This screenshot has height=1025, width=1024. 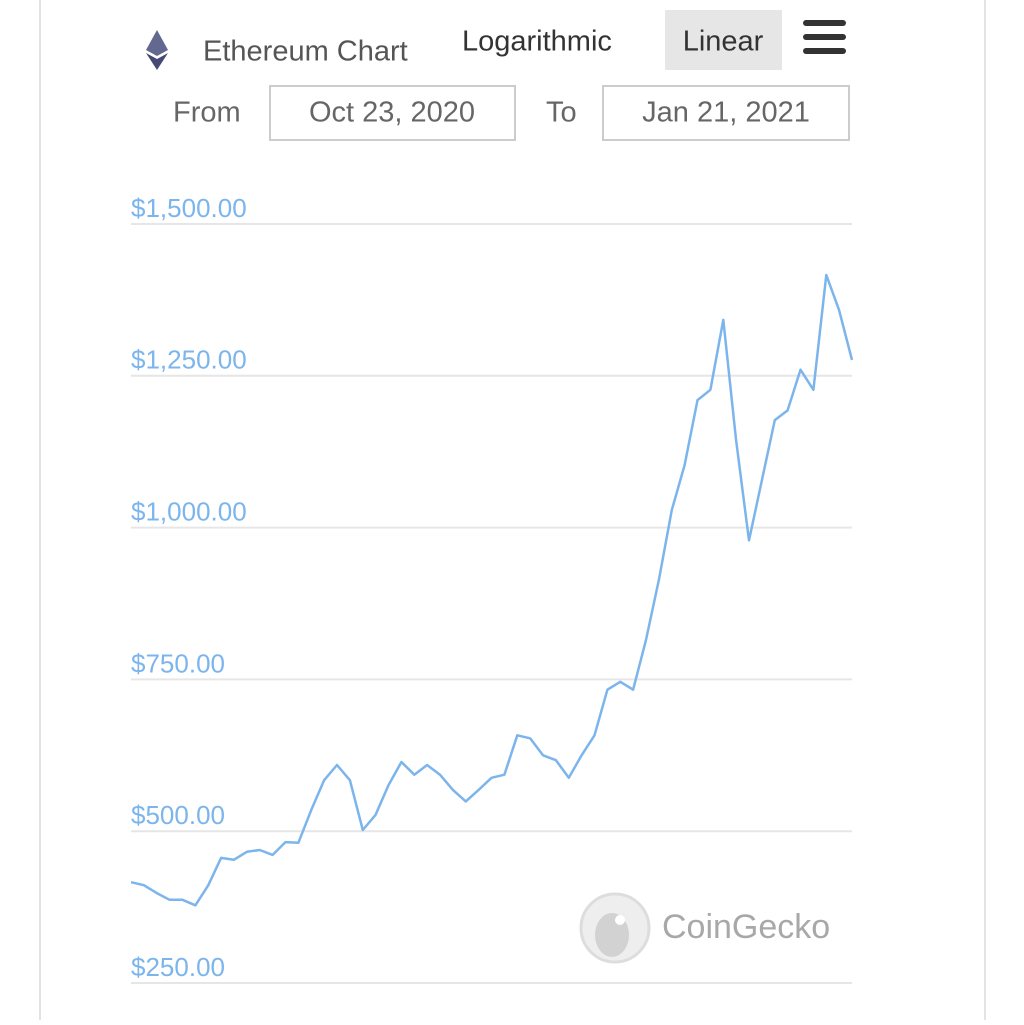 What do you see at coordinates (746, 927) in the screenshot?
I see `watermark-text: CoinGecko` at bounding box center [746, 927].